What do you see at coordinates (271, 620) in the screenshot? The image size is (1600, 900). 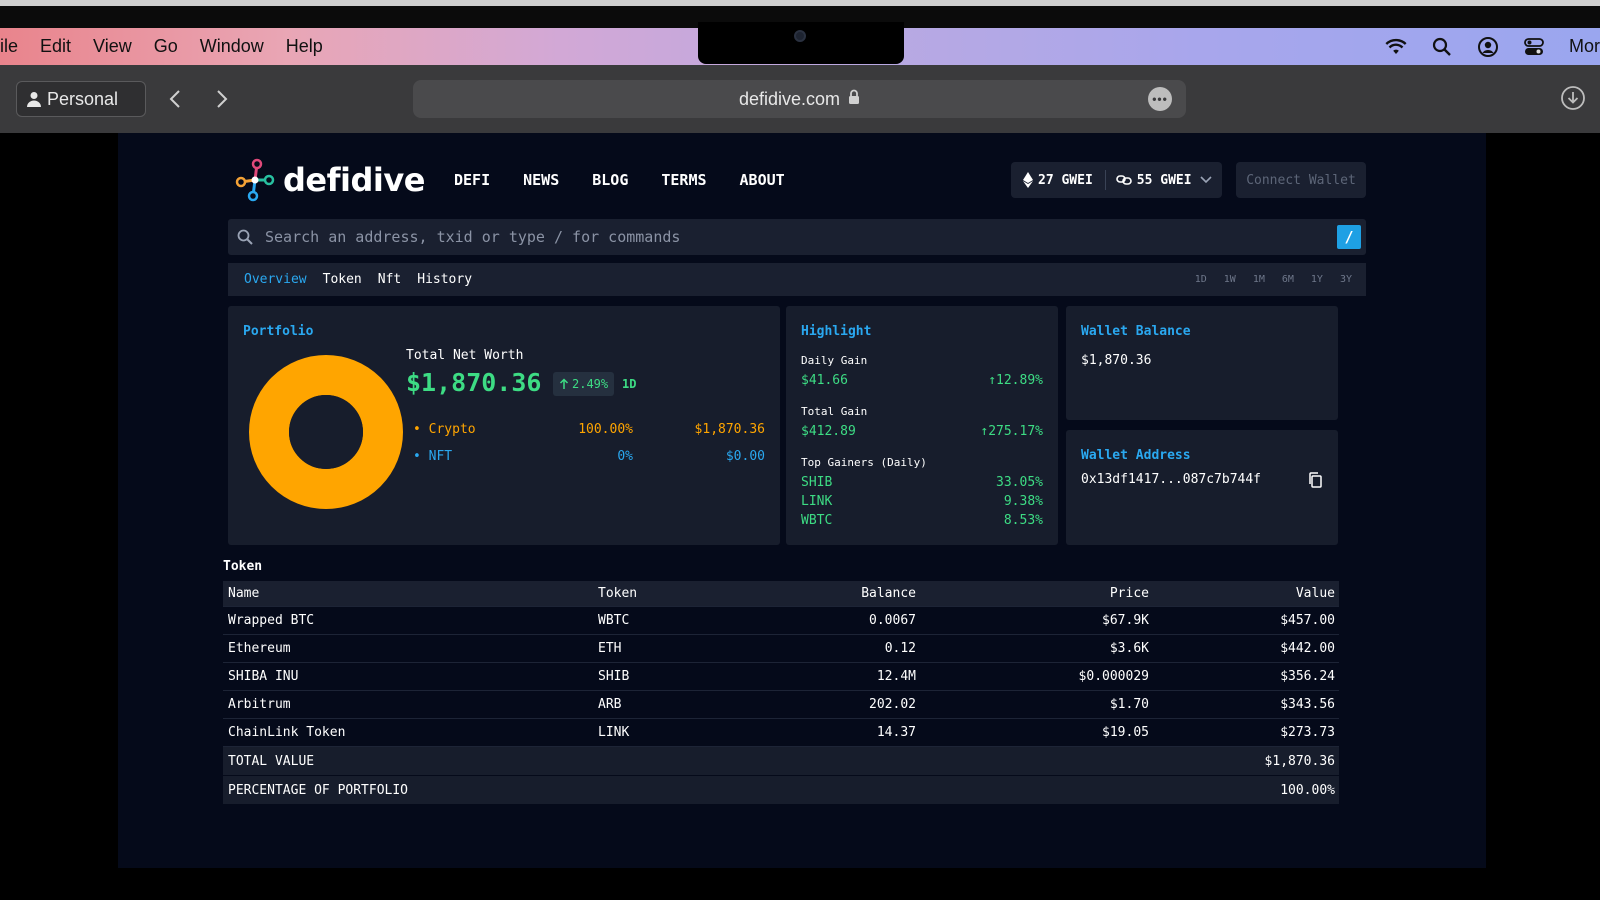 I see `token-name: Wrapped BTC` at bounding box center [271, 620].